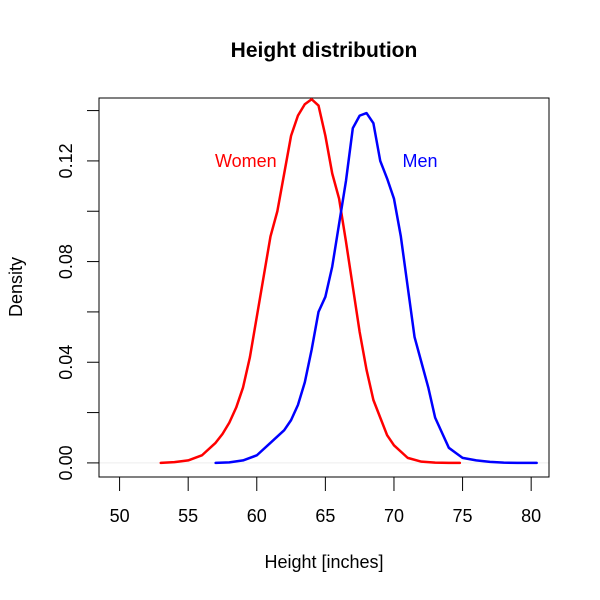 This screenshot has width=600, height=600. What do you see at coordinates (257, 516) in the screenshot?
I see `x-tick-label-60: 60` at bounding box center [257, 516].